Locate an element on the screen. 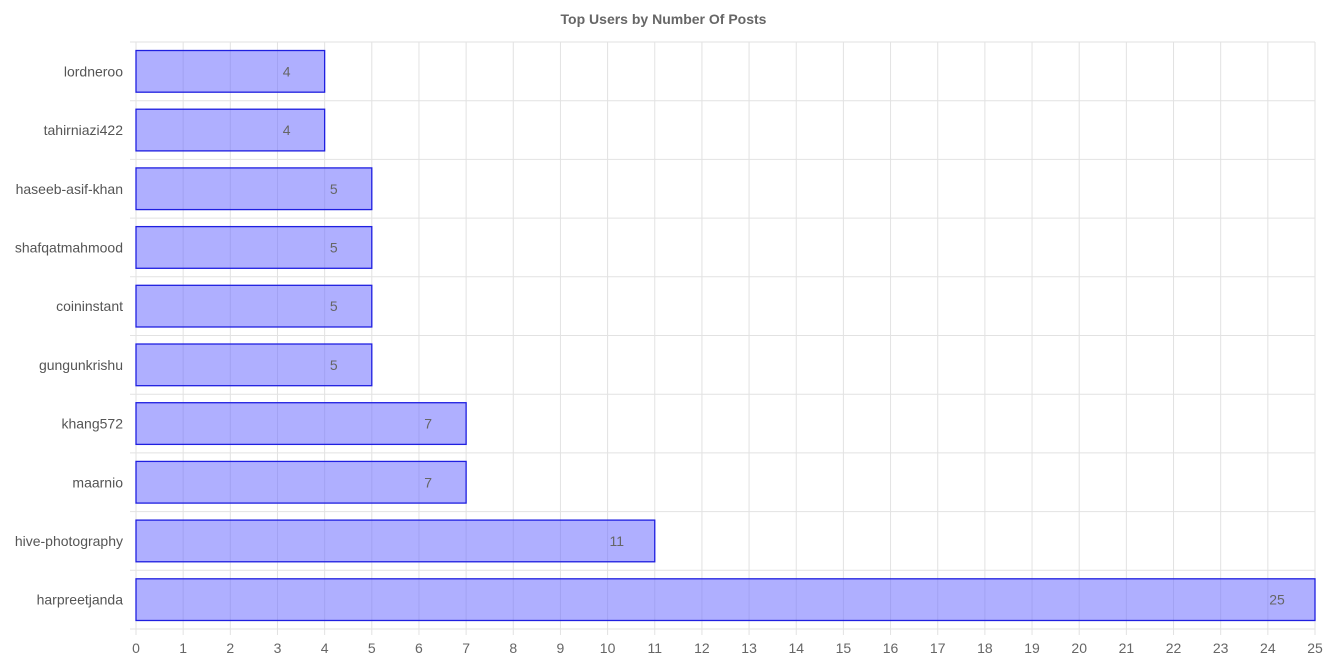 This screenshot has width=1327, height=663. x-tick-label: 1 is located at coordinates (183, 648).